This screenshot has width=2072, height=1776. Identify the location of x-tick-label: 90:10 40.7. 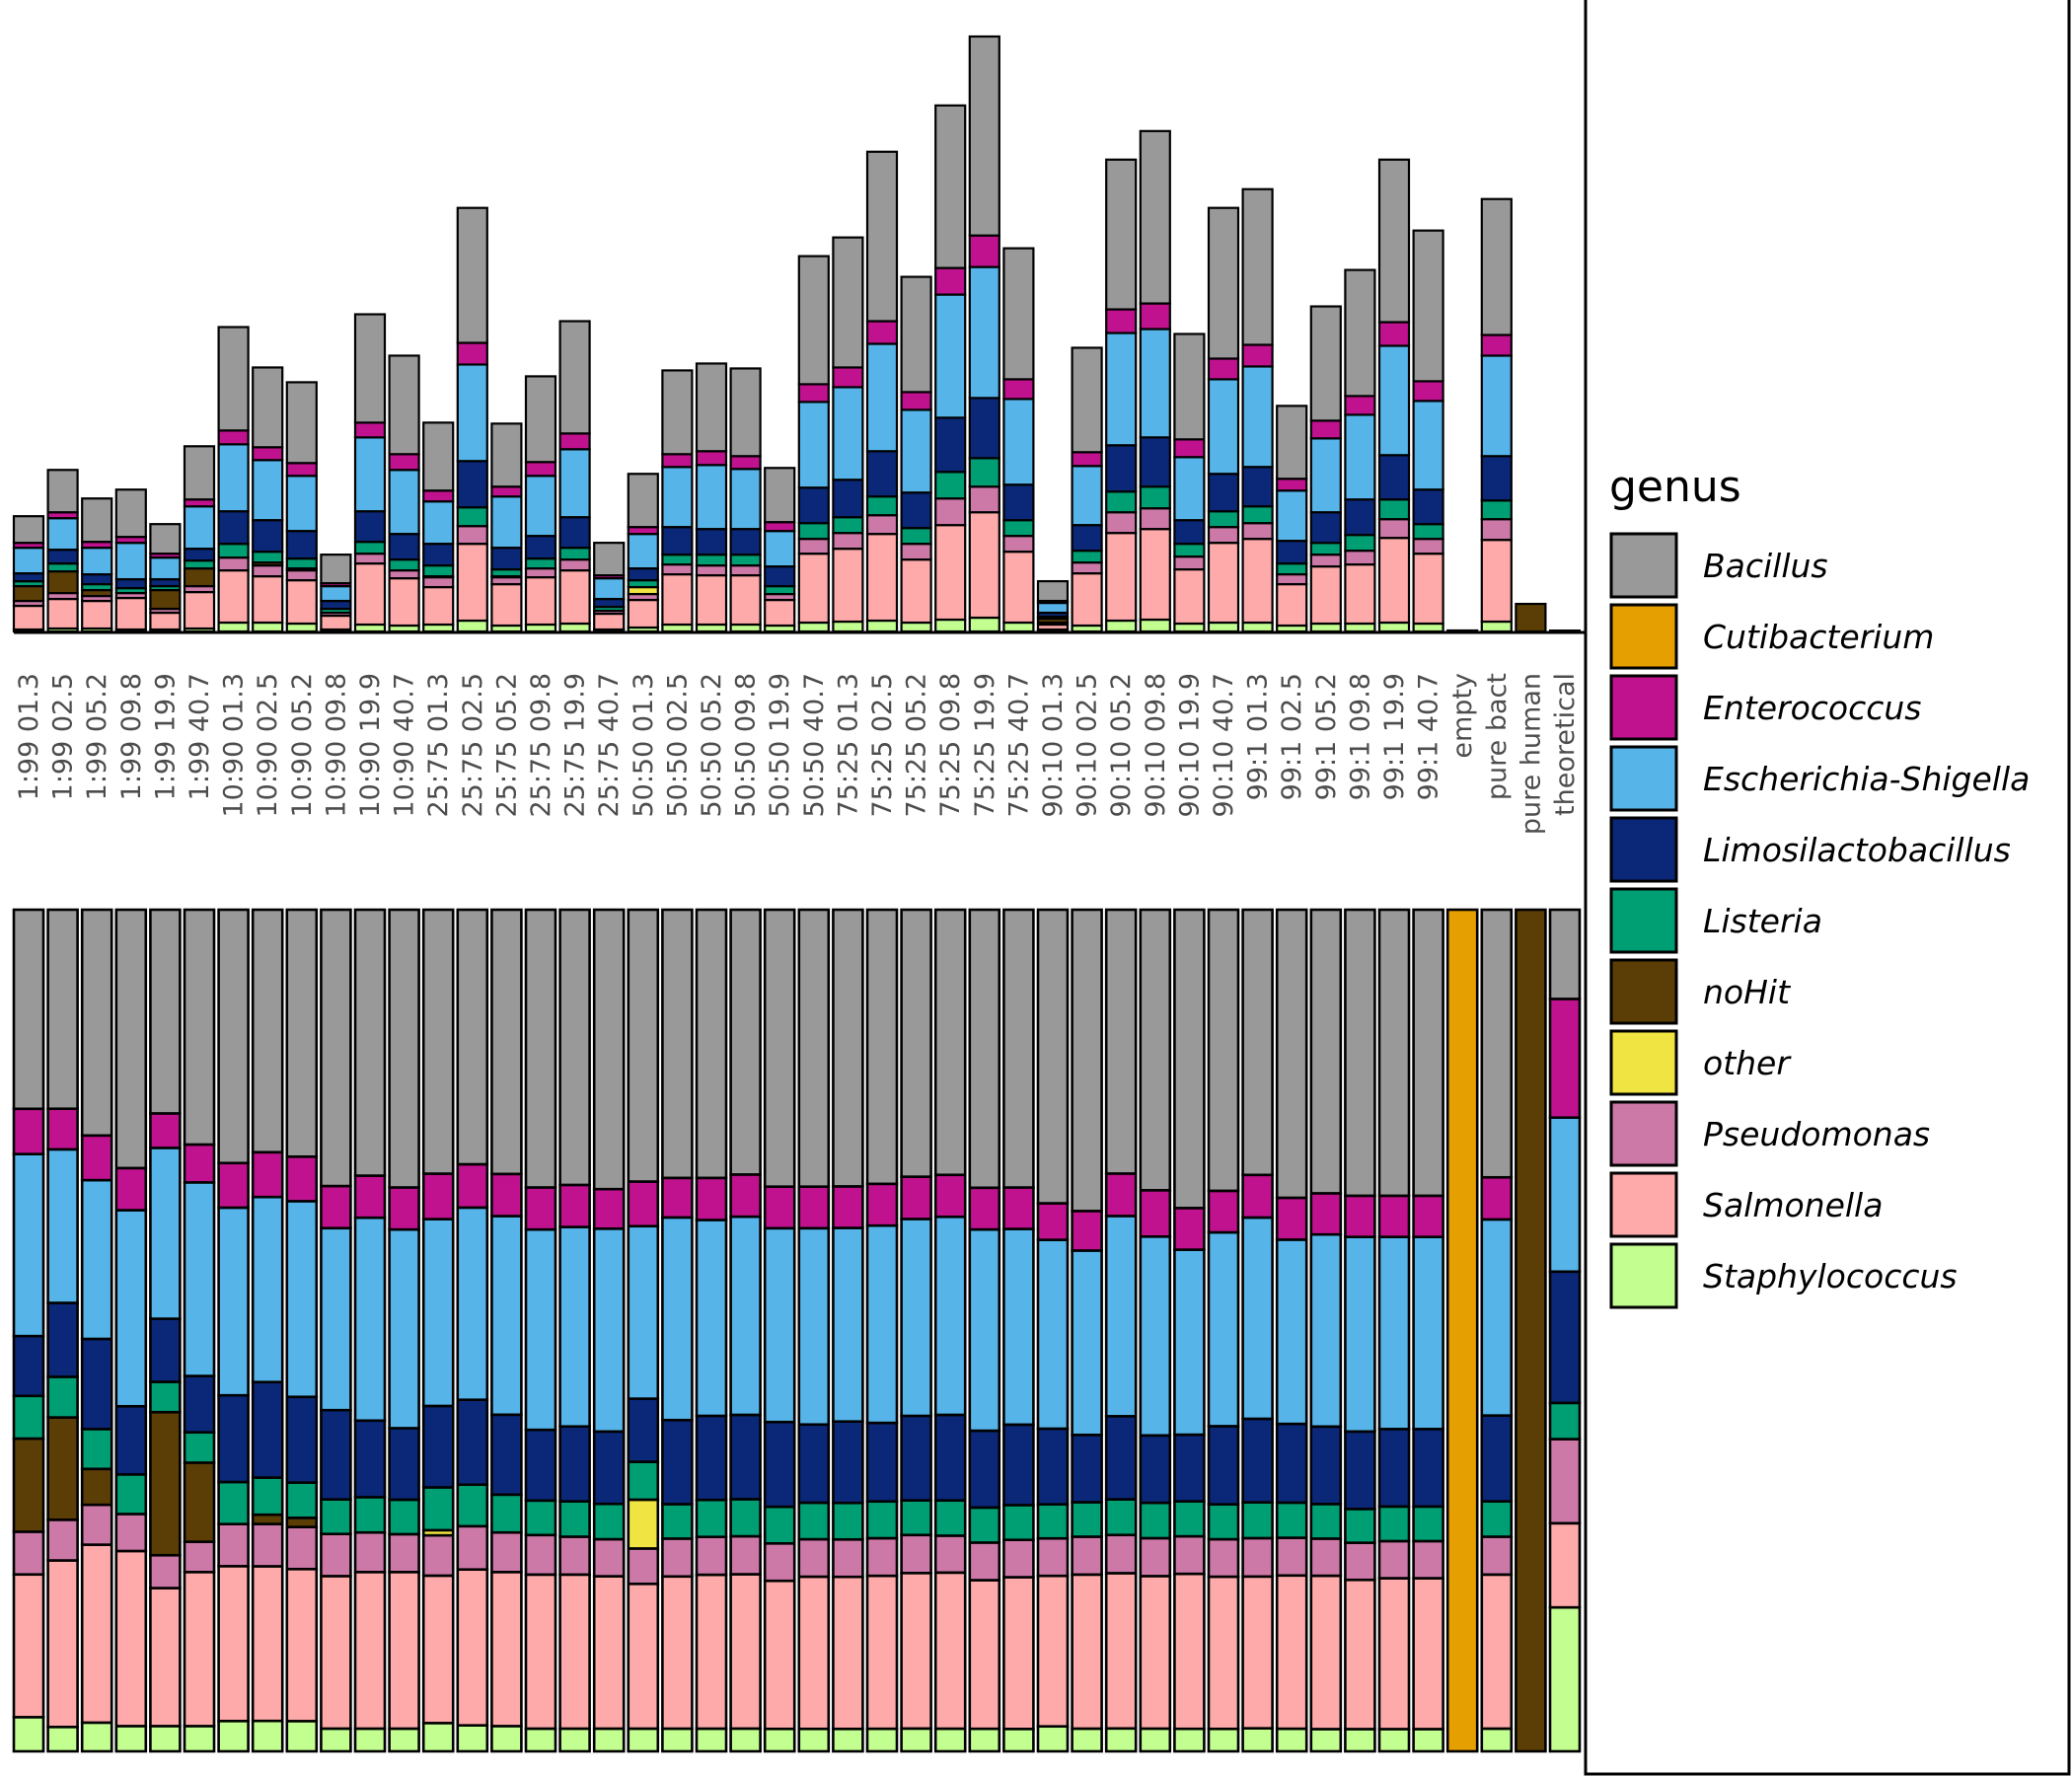
(1224, 746).